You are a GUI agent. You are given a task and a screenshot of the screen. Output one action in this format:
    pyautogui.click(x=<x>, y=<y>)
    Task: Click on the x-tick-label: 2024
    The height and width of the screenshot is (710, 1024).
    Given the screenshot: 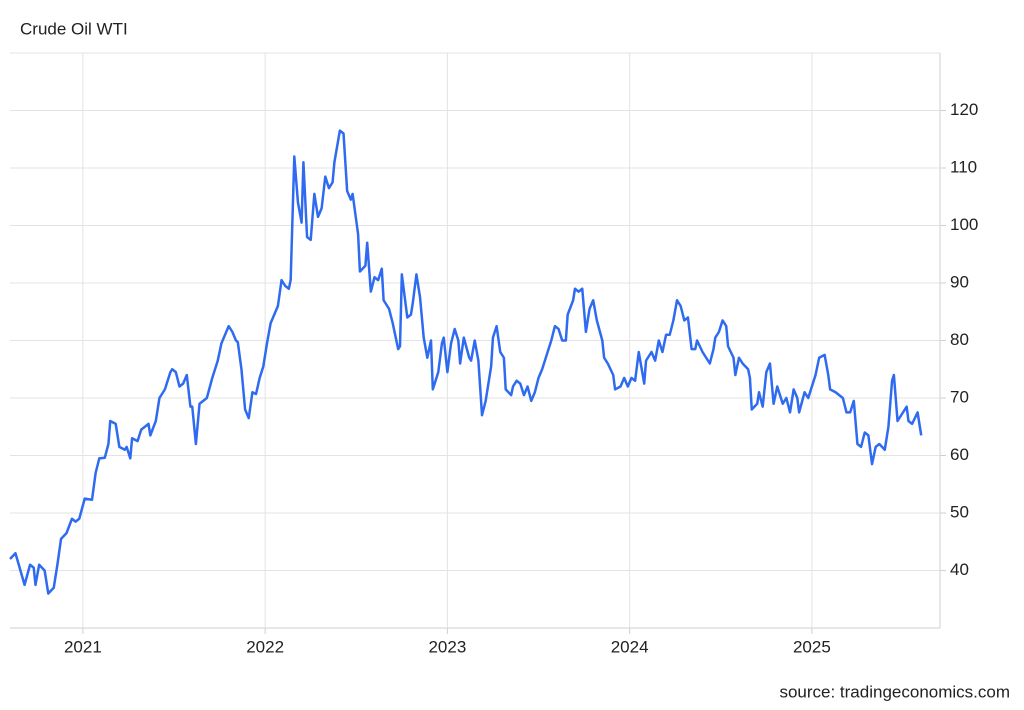 What is the action you would take?
    pyautogui.click(x=630, y=646)
    